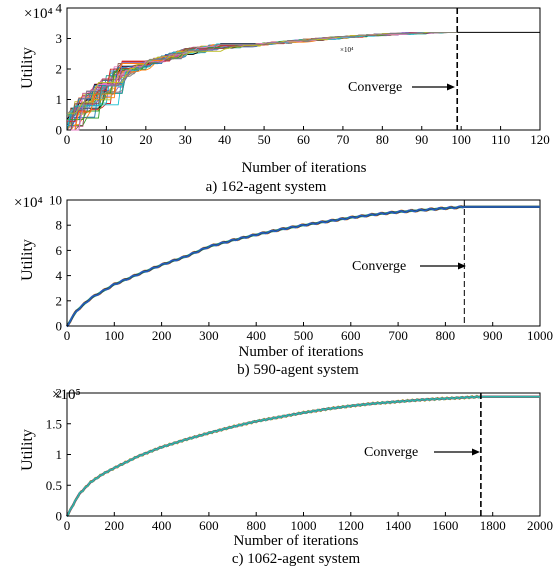  I want to click on x-tick-label: 80, so click(382, 139).